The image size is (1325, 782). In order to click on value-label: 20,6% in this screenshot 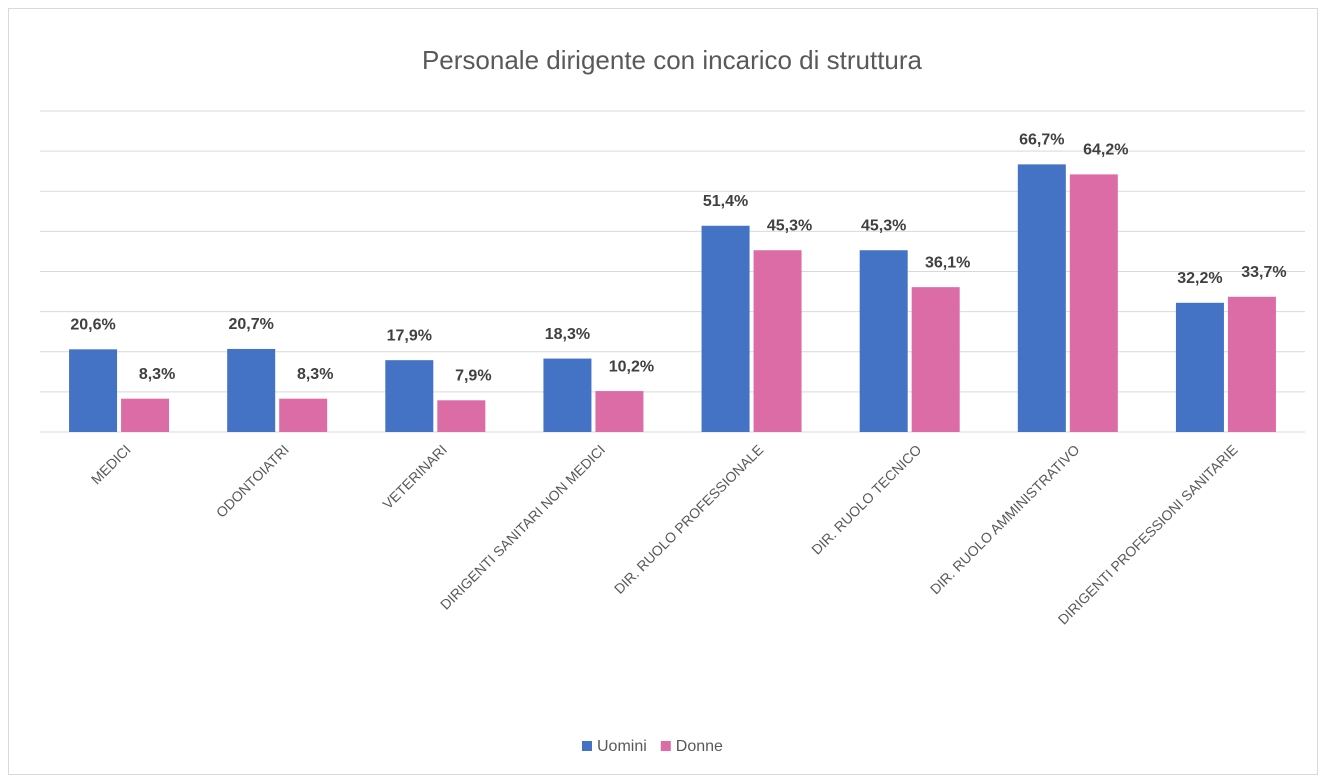, I will do `click(92, 325)`.